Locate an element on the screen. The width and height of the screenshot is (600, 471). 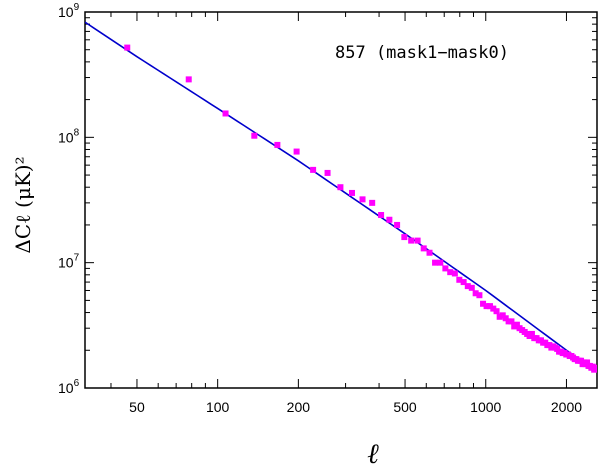
y-tick-label: 10⁶ is located at coordinates (69, 387).